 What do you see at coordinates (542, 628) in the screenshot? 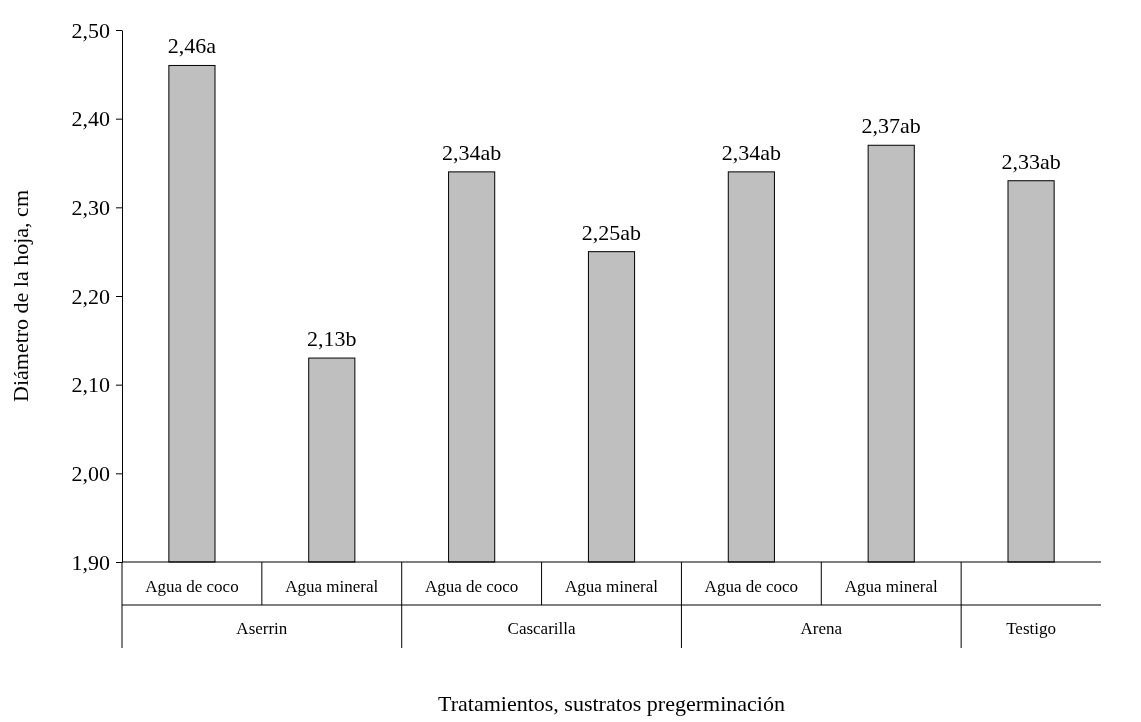
I see `text: Cascarilla` at bounding box center [542, 628].